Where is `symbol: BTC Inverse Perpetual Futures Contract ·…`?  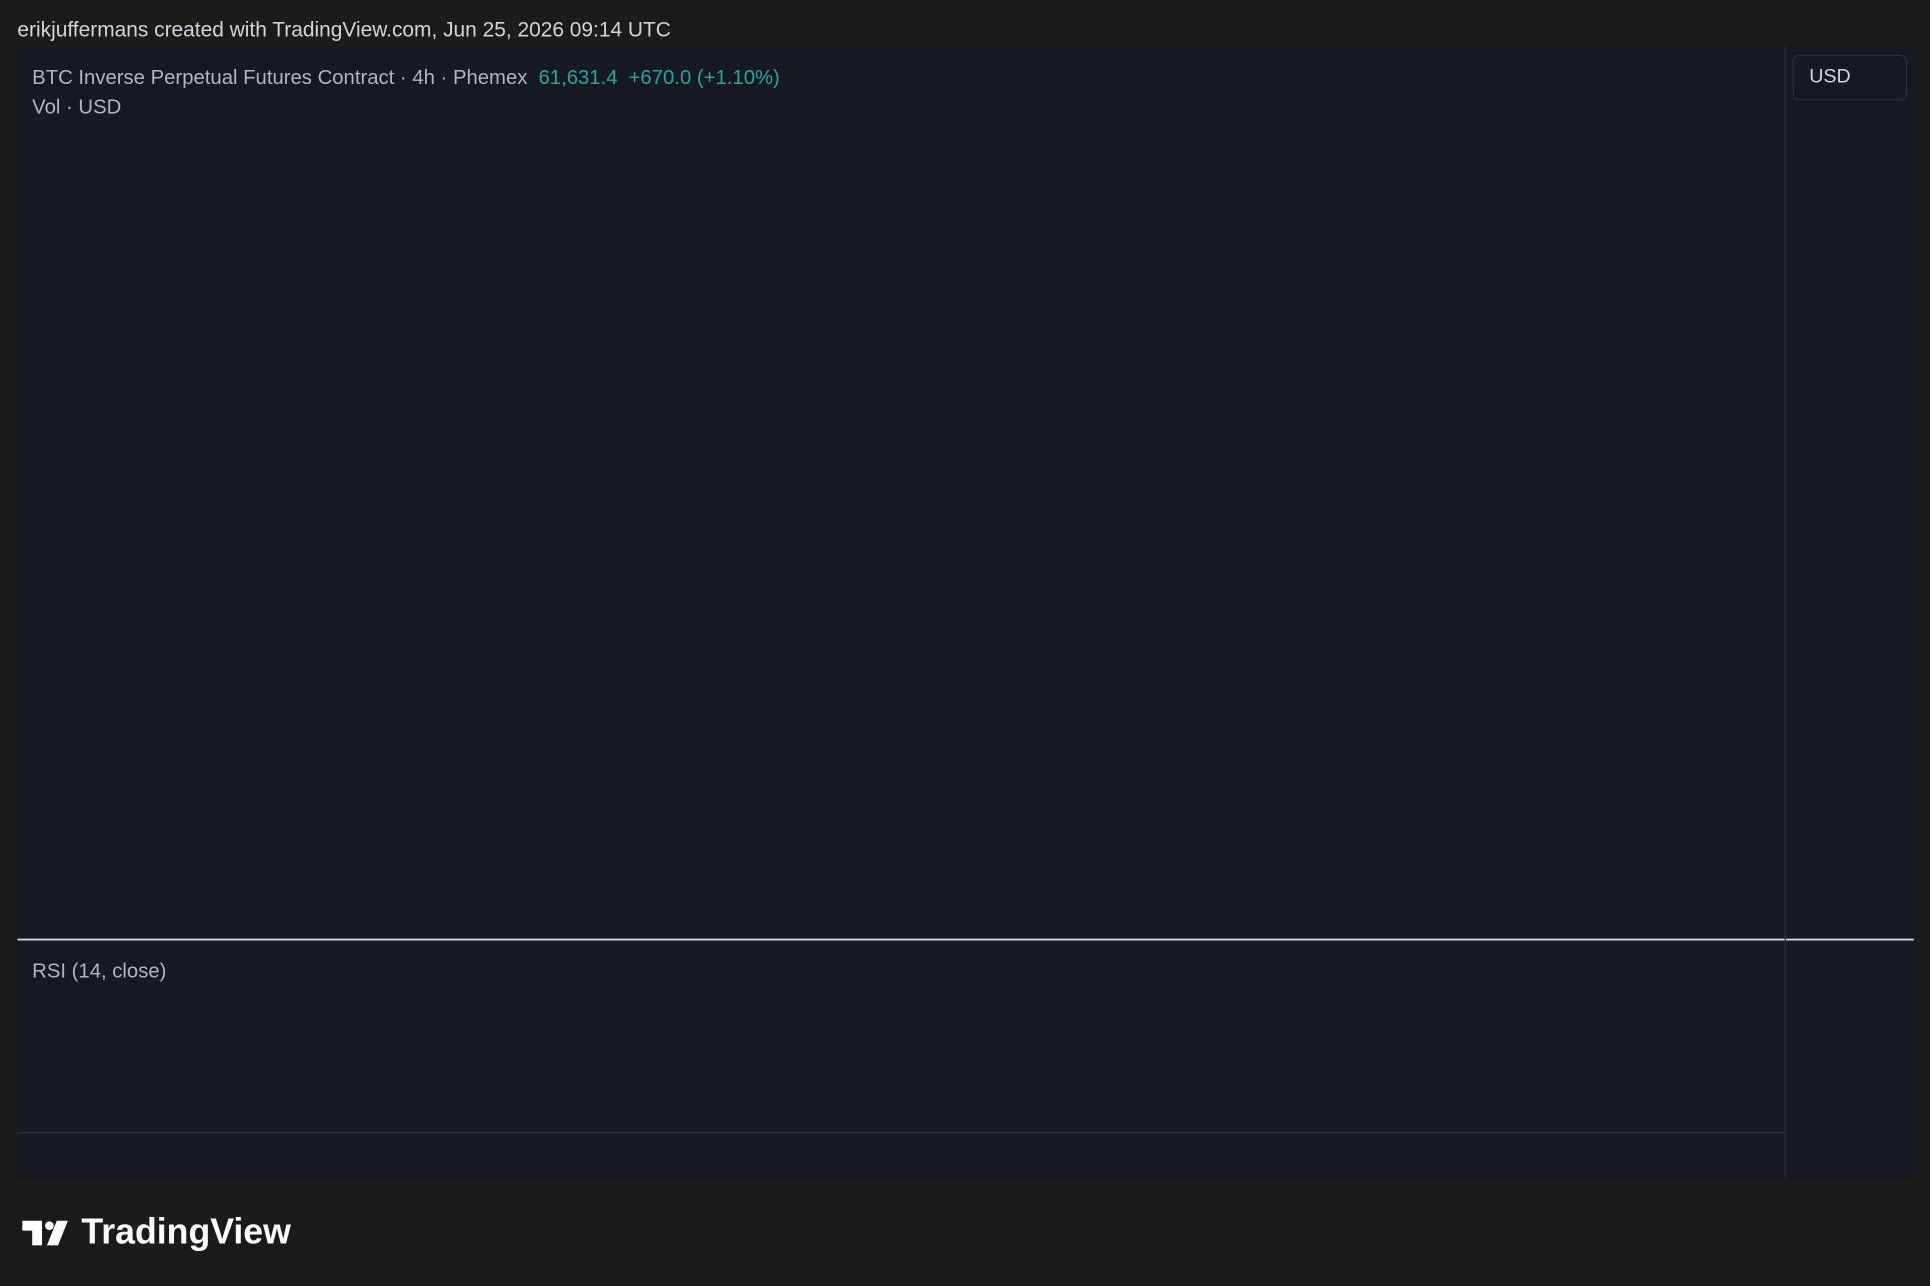 symbol: BTC Inverse Perpetual Futures Contract ·… is located at coordinates (279, 78).